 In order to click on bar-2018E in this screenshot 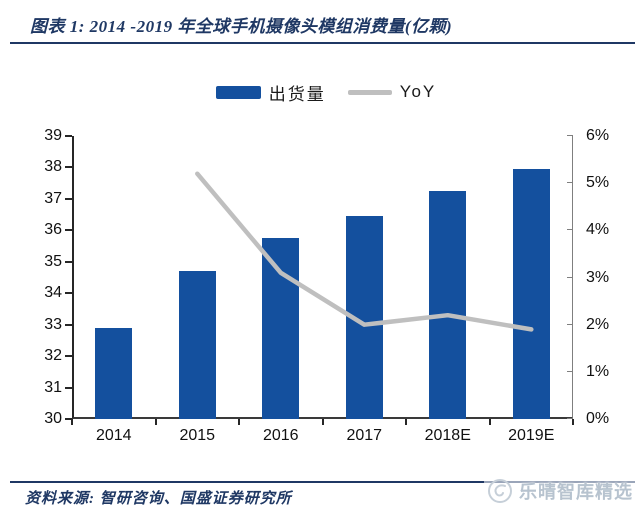, I will do `click(448, 305)`.